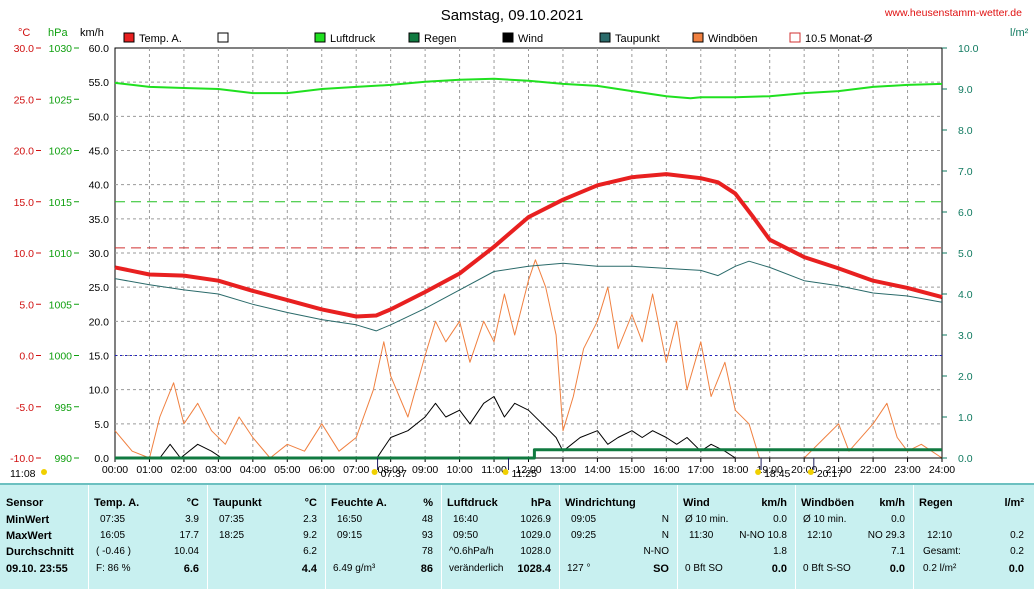 This screenshot has width=1034, height=589. What do you see at coordinates (965, 459) in the screenshot?
I see `rain-tick-label: 0.0` at bounding box center [965, 459].